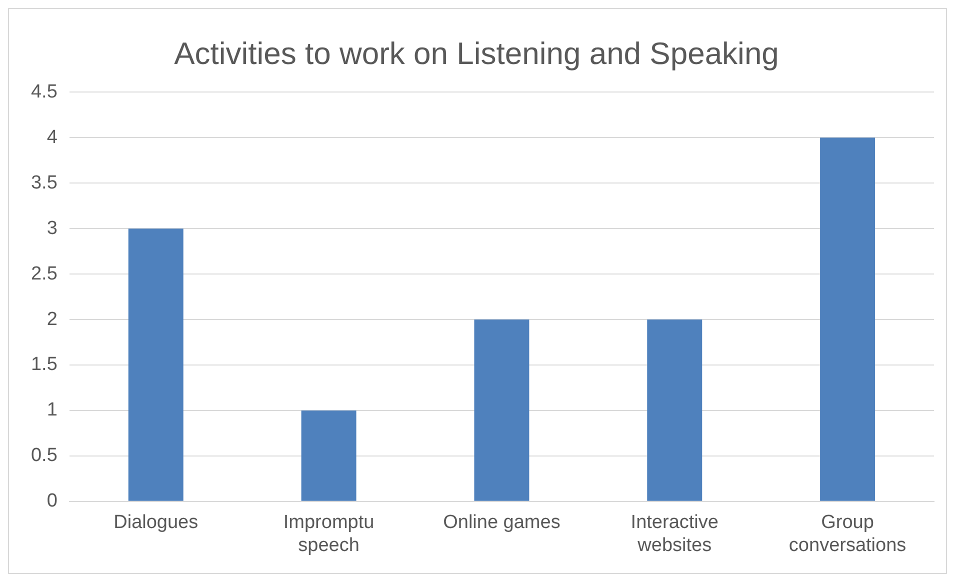 The width and height of the screenshot is (955, 582). Describe the element at coordinates (44, 455) in the screenshot. I see `y-tick-label: 0.5` at that location.